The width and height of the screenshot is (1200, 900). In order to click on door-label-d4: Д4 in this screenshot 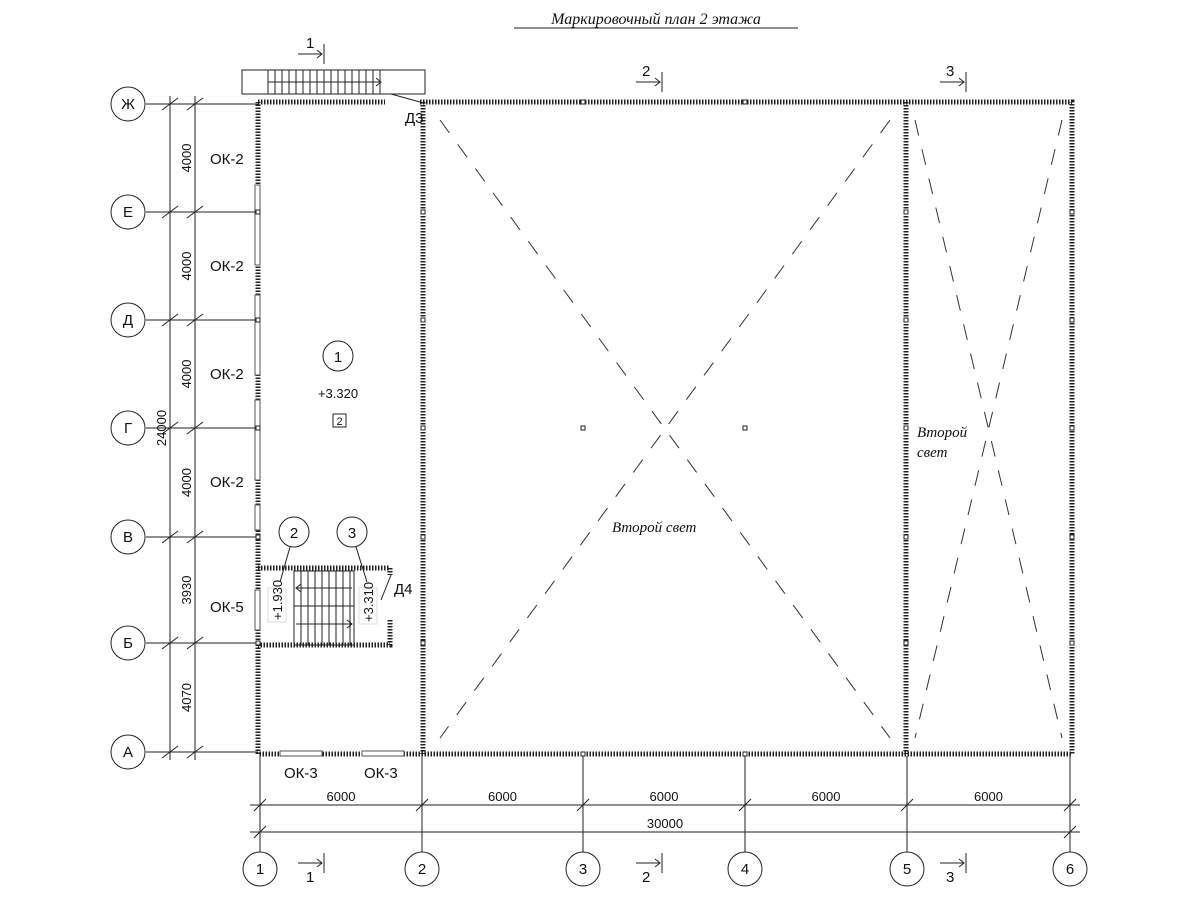, I will do `click(403, 589)`.